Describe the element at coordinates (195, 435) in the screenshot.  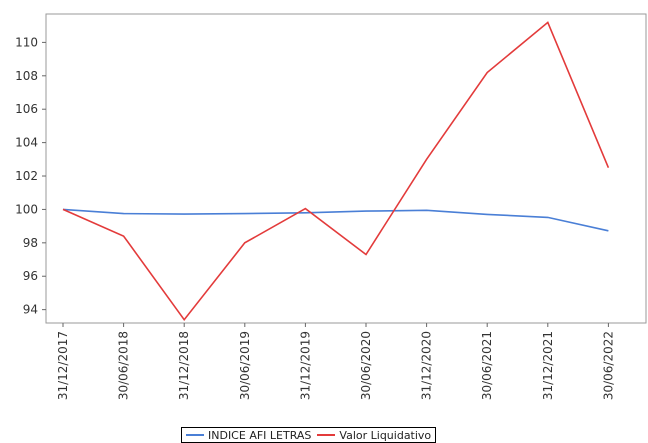
I see `legend-swatch-indice` at that location.